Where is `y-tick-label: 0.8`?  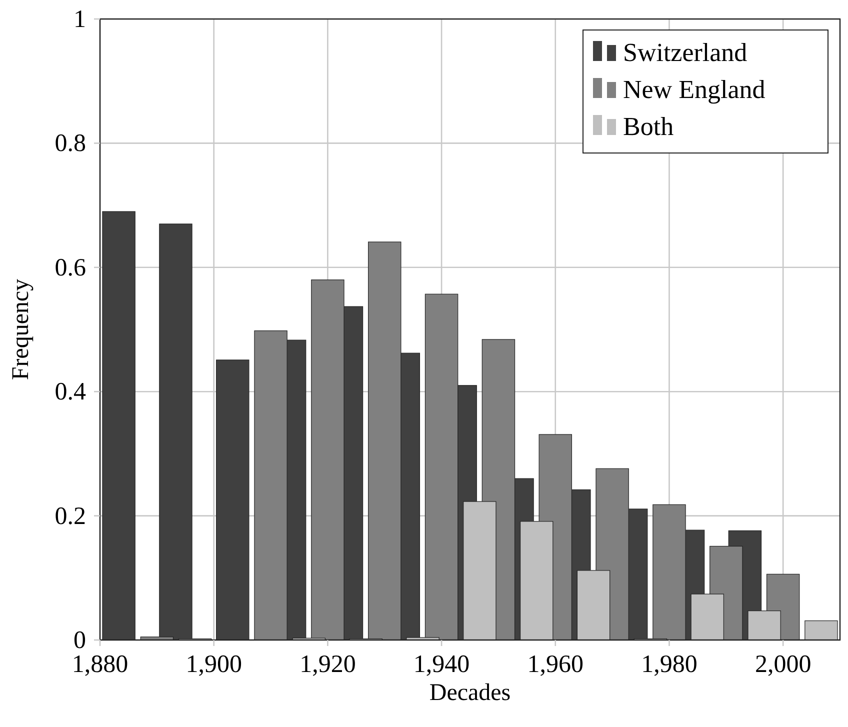
y-tick-label: 0.8 is located at coordinates (70, 144).